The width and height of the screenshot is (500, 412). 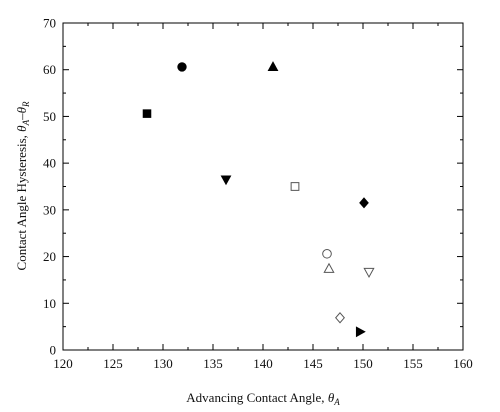 What do you see at coordinates (49, 23) in the screenshot?
I see `y-tick-label: 70` at bounding box center [49, 23].